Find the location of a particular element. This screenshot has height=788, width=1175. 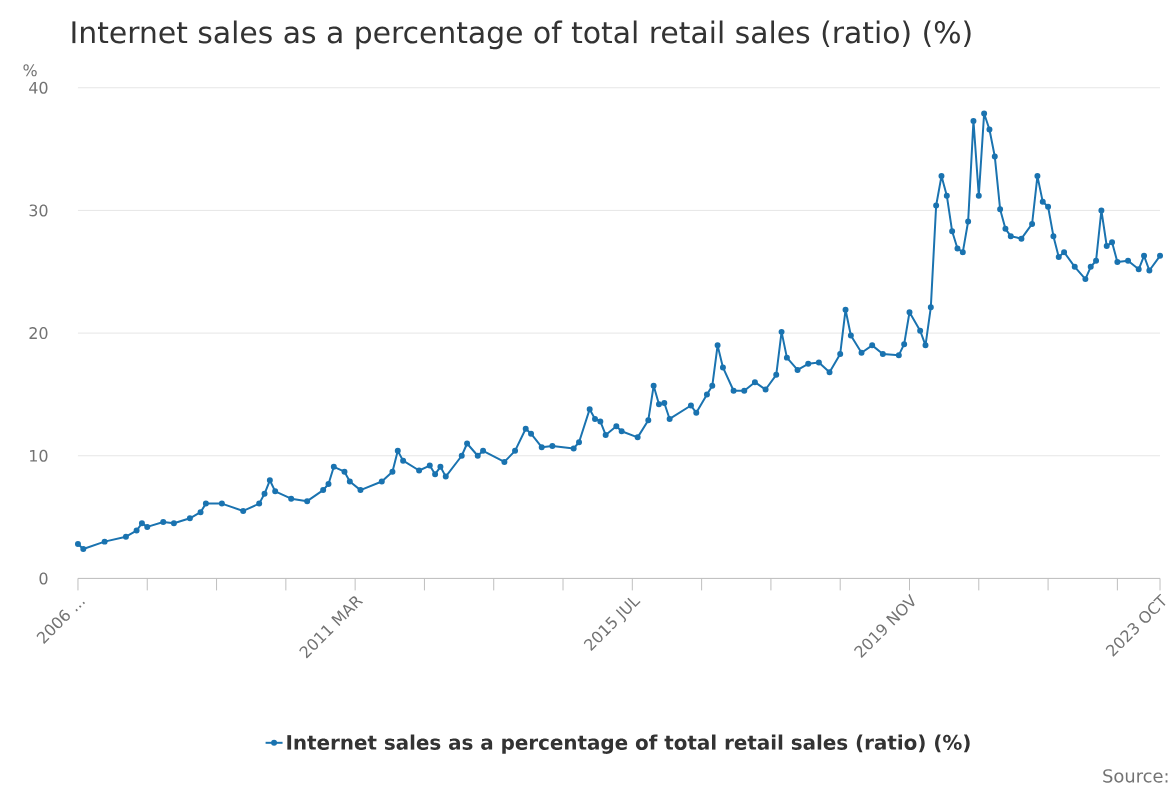

y-axis-title: % is located at coordinates (30, 70).